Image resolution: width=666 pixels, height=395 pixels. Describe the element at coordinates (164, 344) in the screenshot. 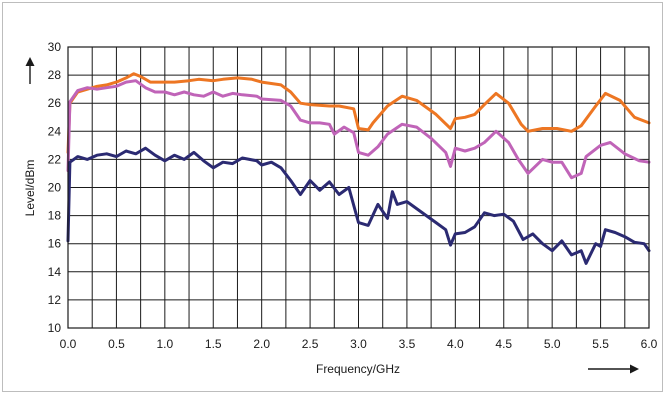

I see `x-tick-label: 1.0` at that location.